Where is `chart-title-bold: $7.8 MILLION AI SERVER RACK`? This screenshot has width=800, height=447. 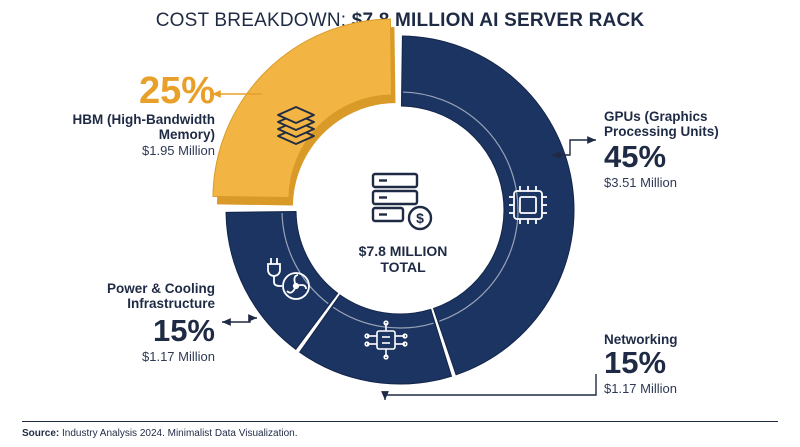 chart-title-bold: $7.8 MILLION AI SERVER RACK is located at coordinates (498, 20).